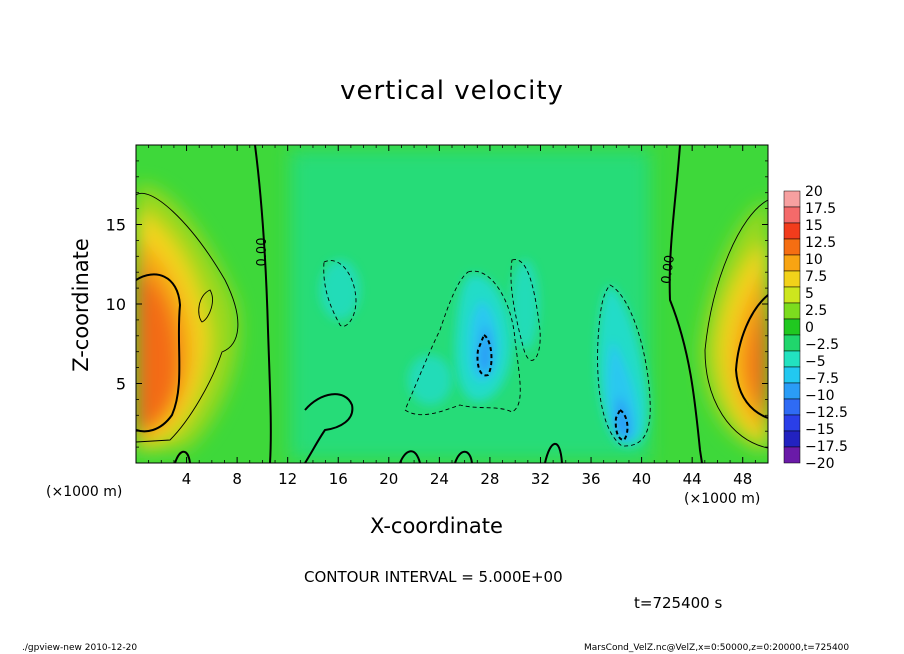  What do you see at coordinates (84, 492) in the screenshot?
I see `x-unit-left: (×1000 m)` at bounding box center [84, 492].